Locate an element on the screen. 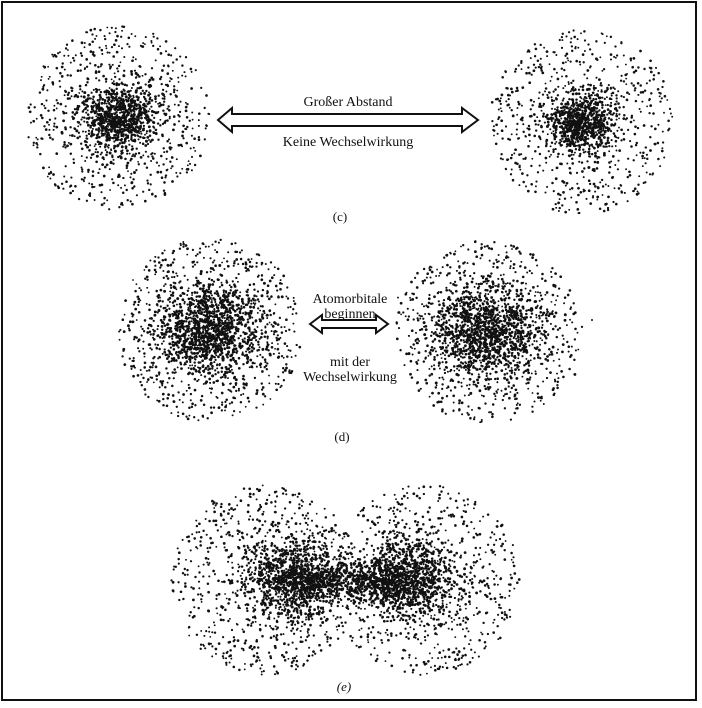 Image resolution: width=702 pixels, height=708 pixels. arrow-label-with-the: mit der is located at coordinates (350, 362).